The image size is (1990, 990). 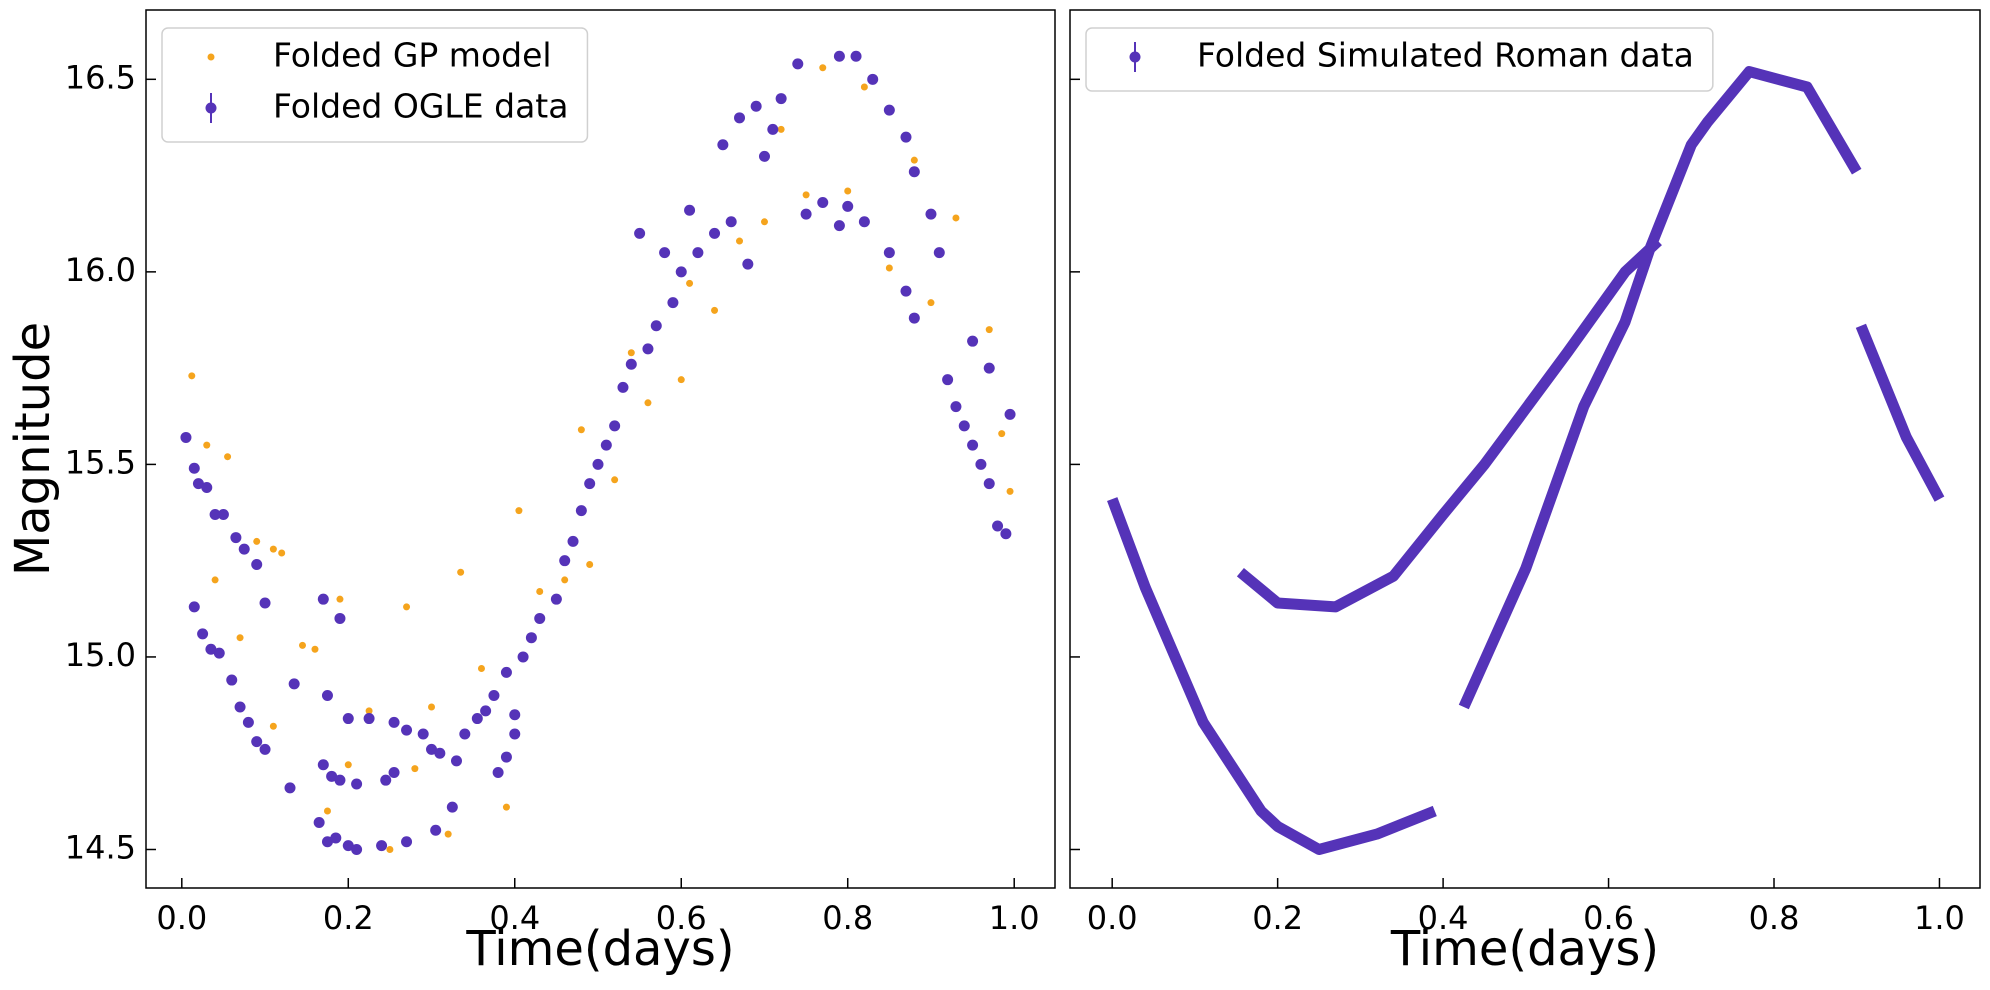 I want to click on y-axis-label: Magnitude, so click(x=33, y=449).